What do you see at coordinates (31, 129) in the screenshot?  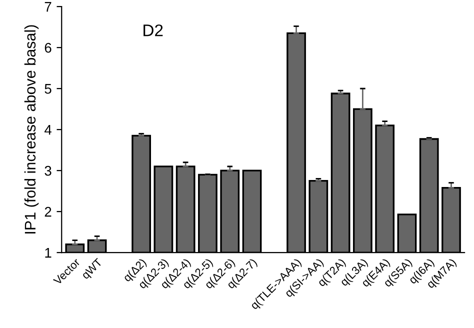 I see `y-axis-title: IP1 (fold increase above basal)` at bounding box center [31, 129].